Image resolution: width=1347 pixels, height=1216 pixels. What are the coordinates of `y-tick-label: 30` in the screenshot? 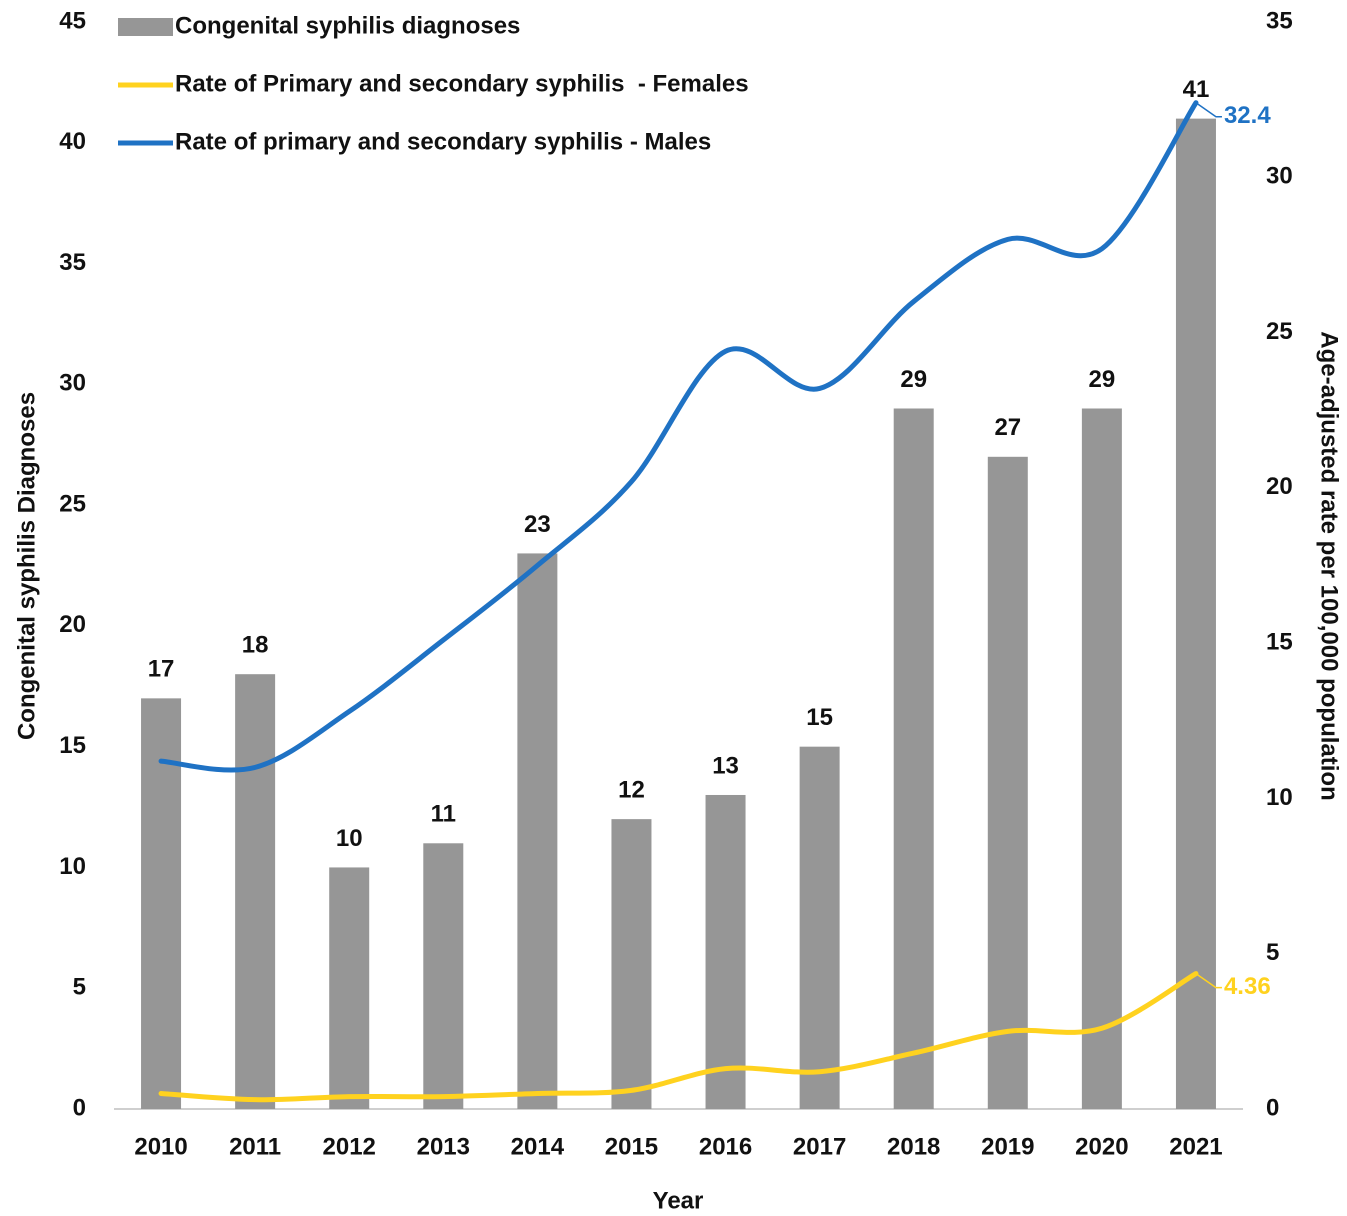 It's located at (72, 383).